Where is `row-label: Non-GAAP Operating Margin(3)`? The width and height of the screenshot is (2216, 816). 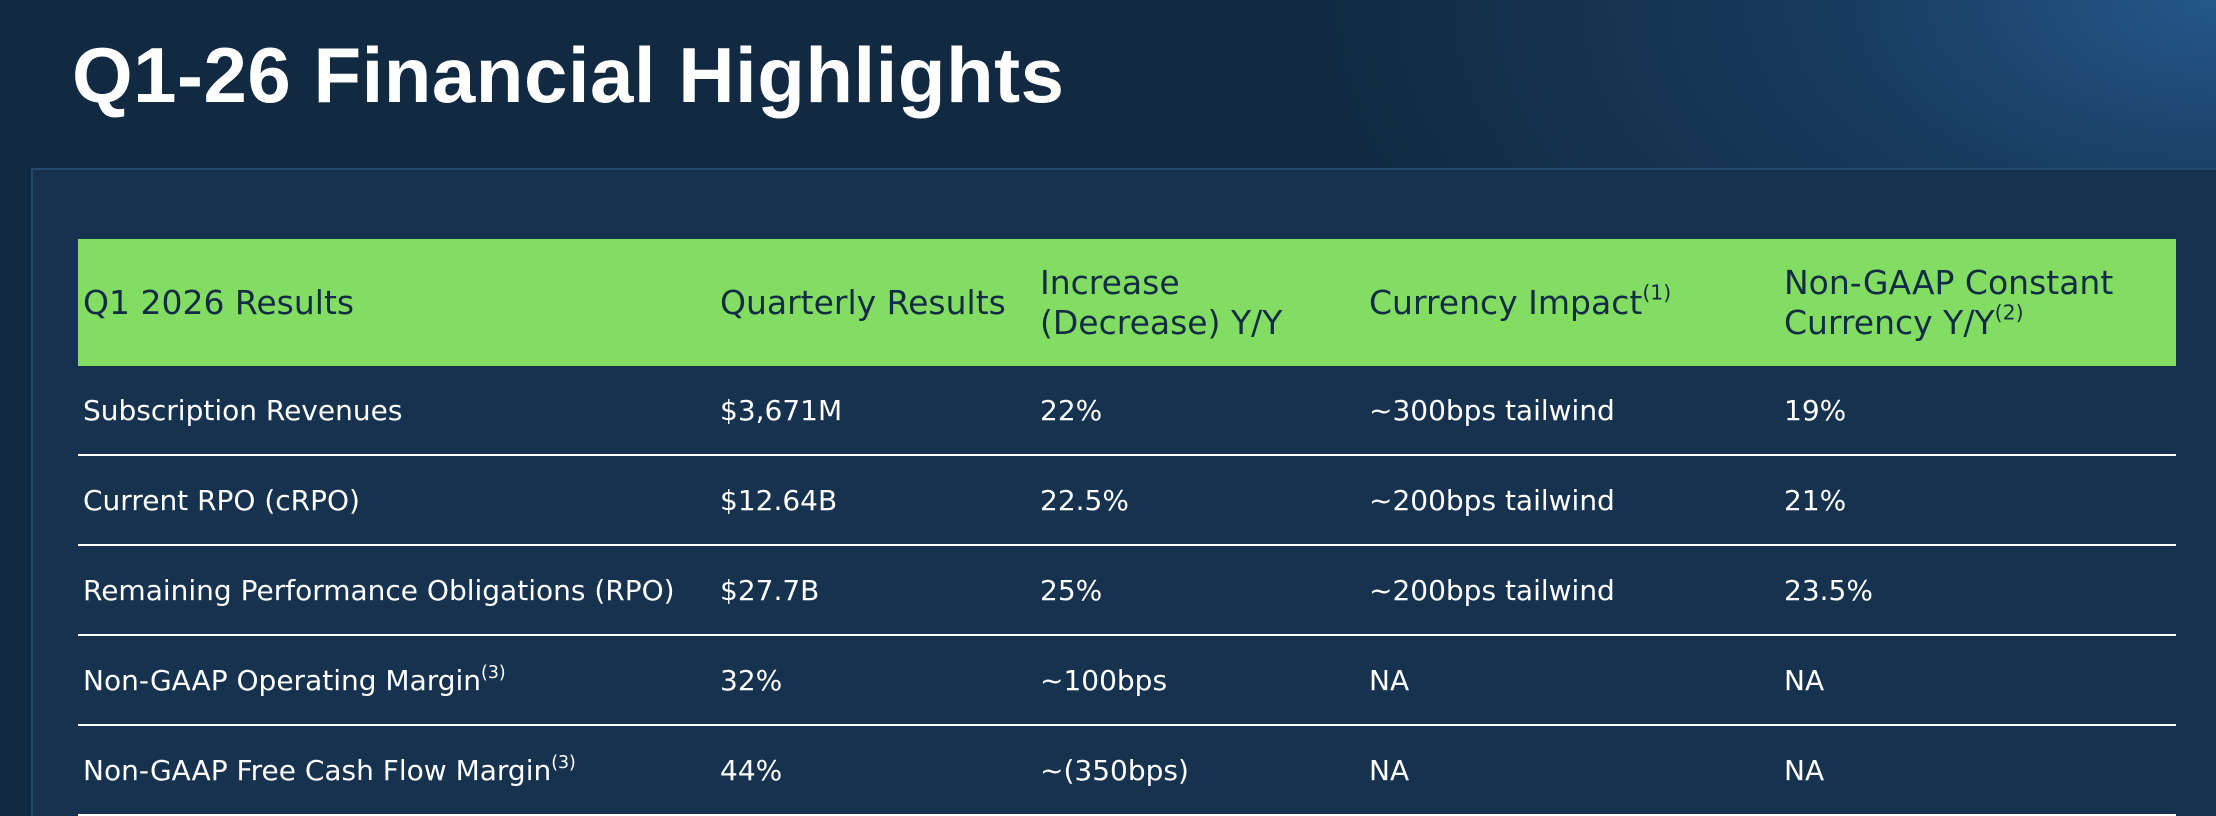 row-label: Non-GAAP Operating Margin(3) is located at coordinates (396, 680).